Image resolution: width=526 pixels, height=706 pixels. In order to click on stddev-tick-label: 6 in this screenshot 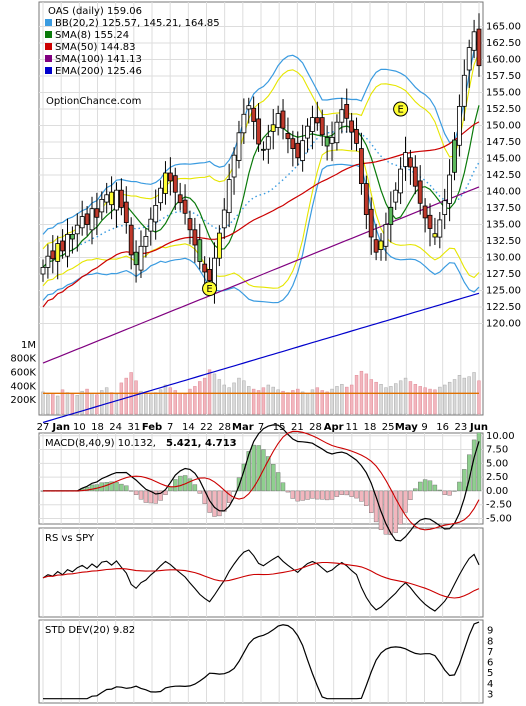, I will do `click(490, 663)`.